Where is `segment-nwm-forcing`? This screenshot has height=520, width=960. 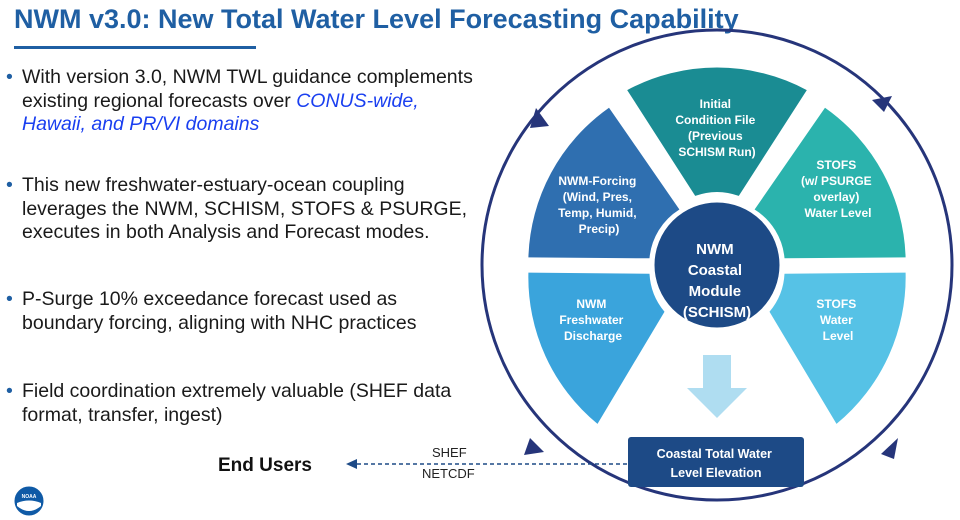 segment-nwm-forcing is located at coordinates (604, 183).